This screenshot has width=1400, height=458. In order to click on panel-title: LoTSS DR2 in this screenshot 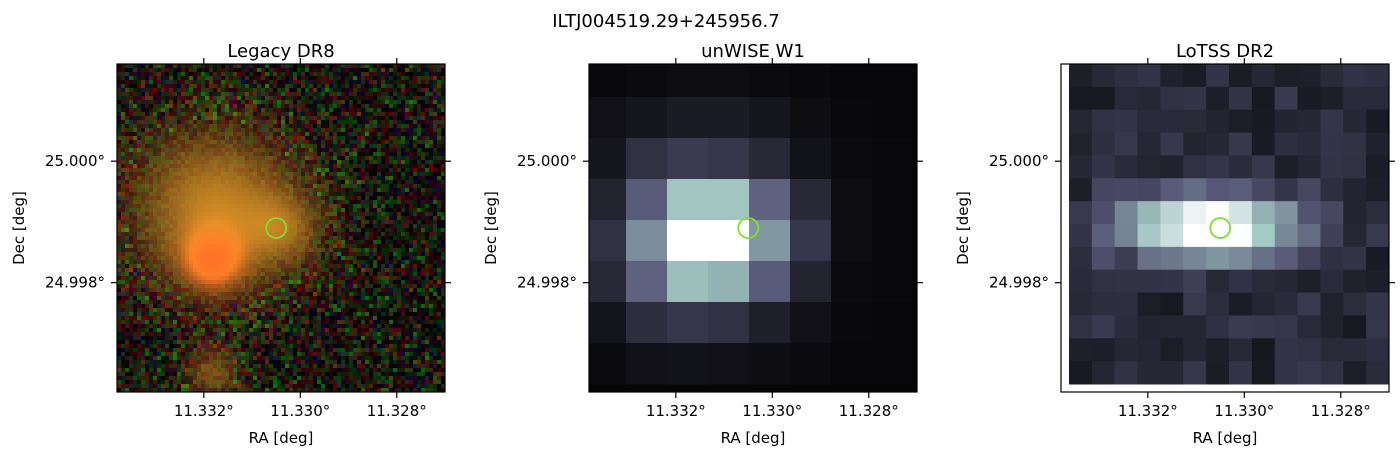, I will do `click(1225, 51)`.